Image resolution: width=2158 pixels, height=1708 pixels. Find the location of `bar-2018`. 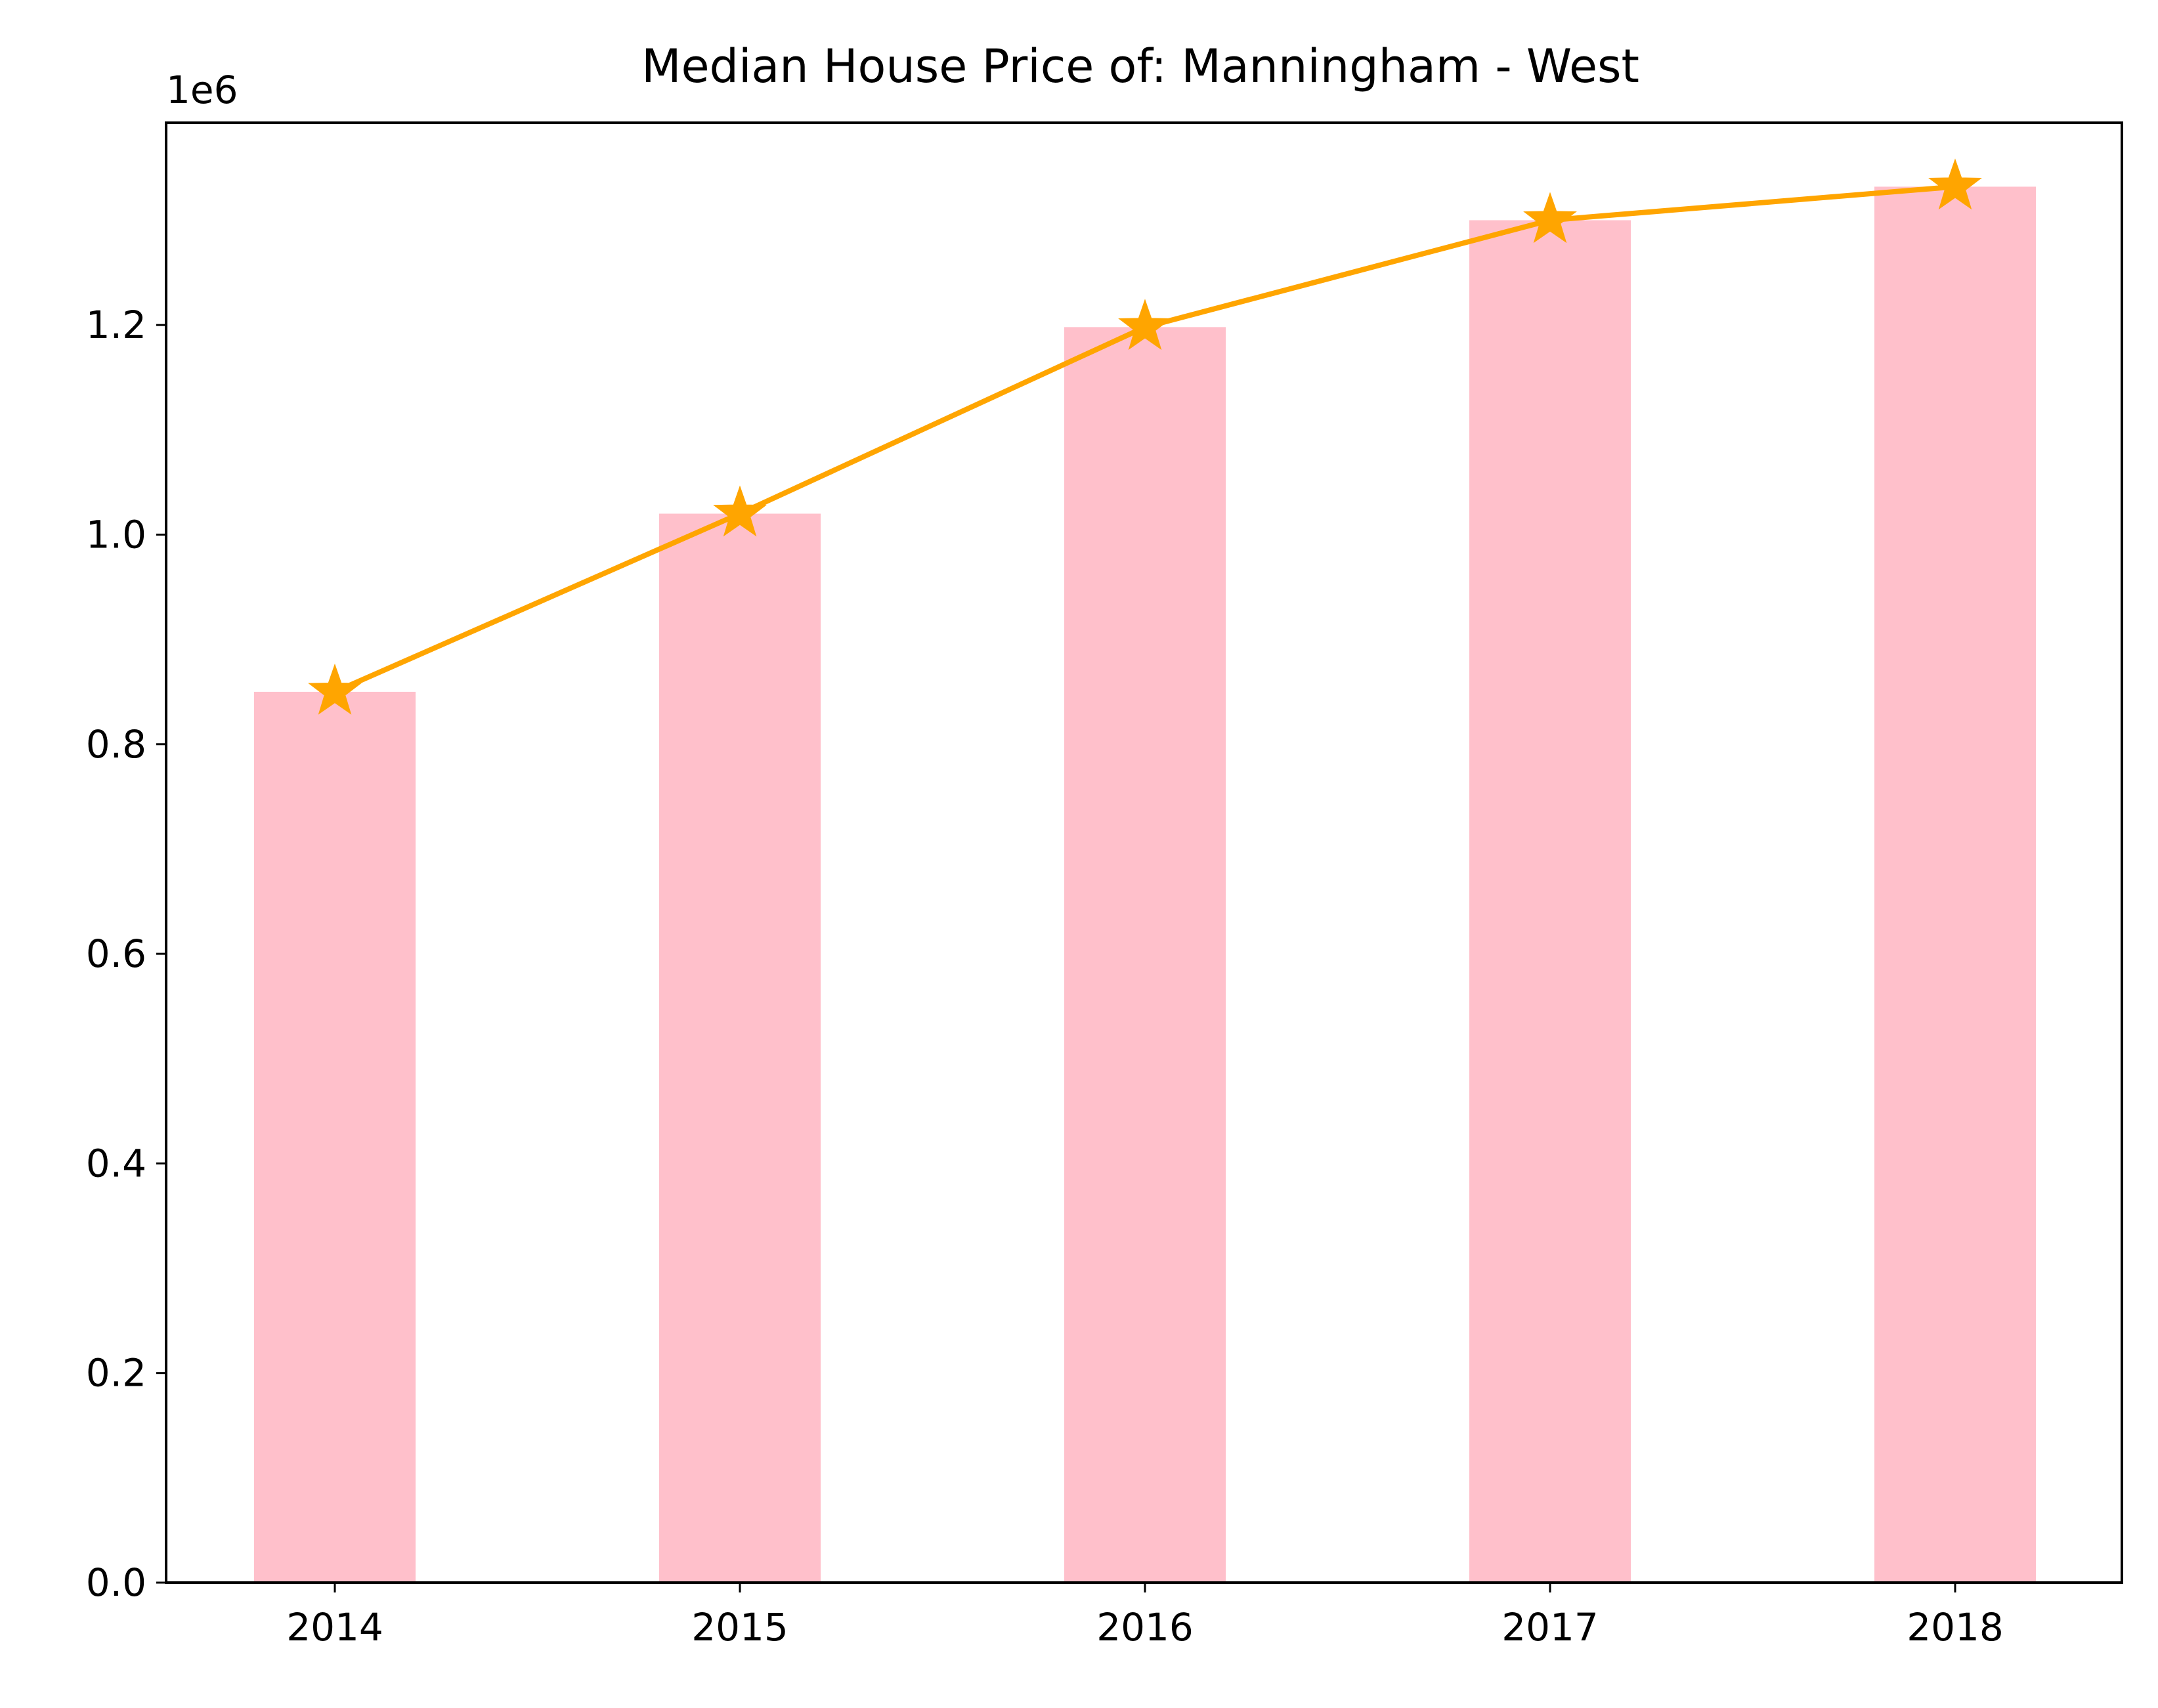

bar-2018 is located at coordinates (1955, 885).